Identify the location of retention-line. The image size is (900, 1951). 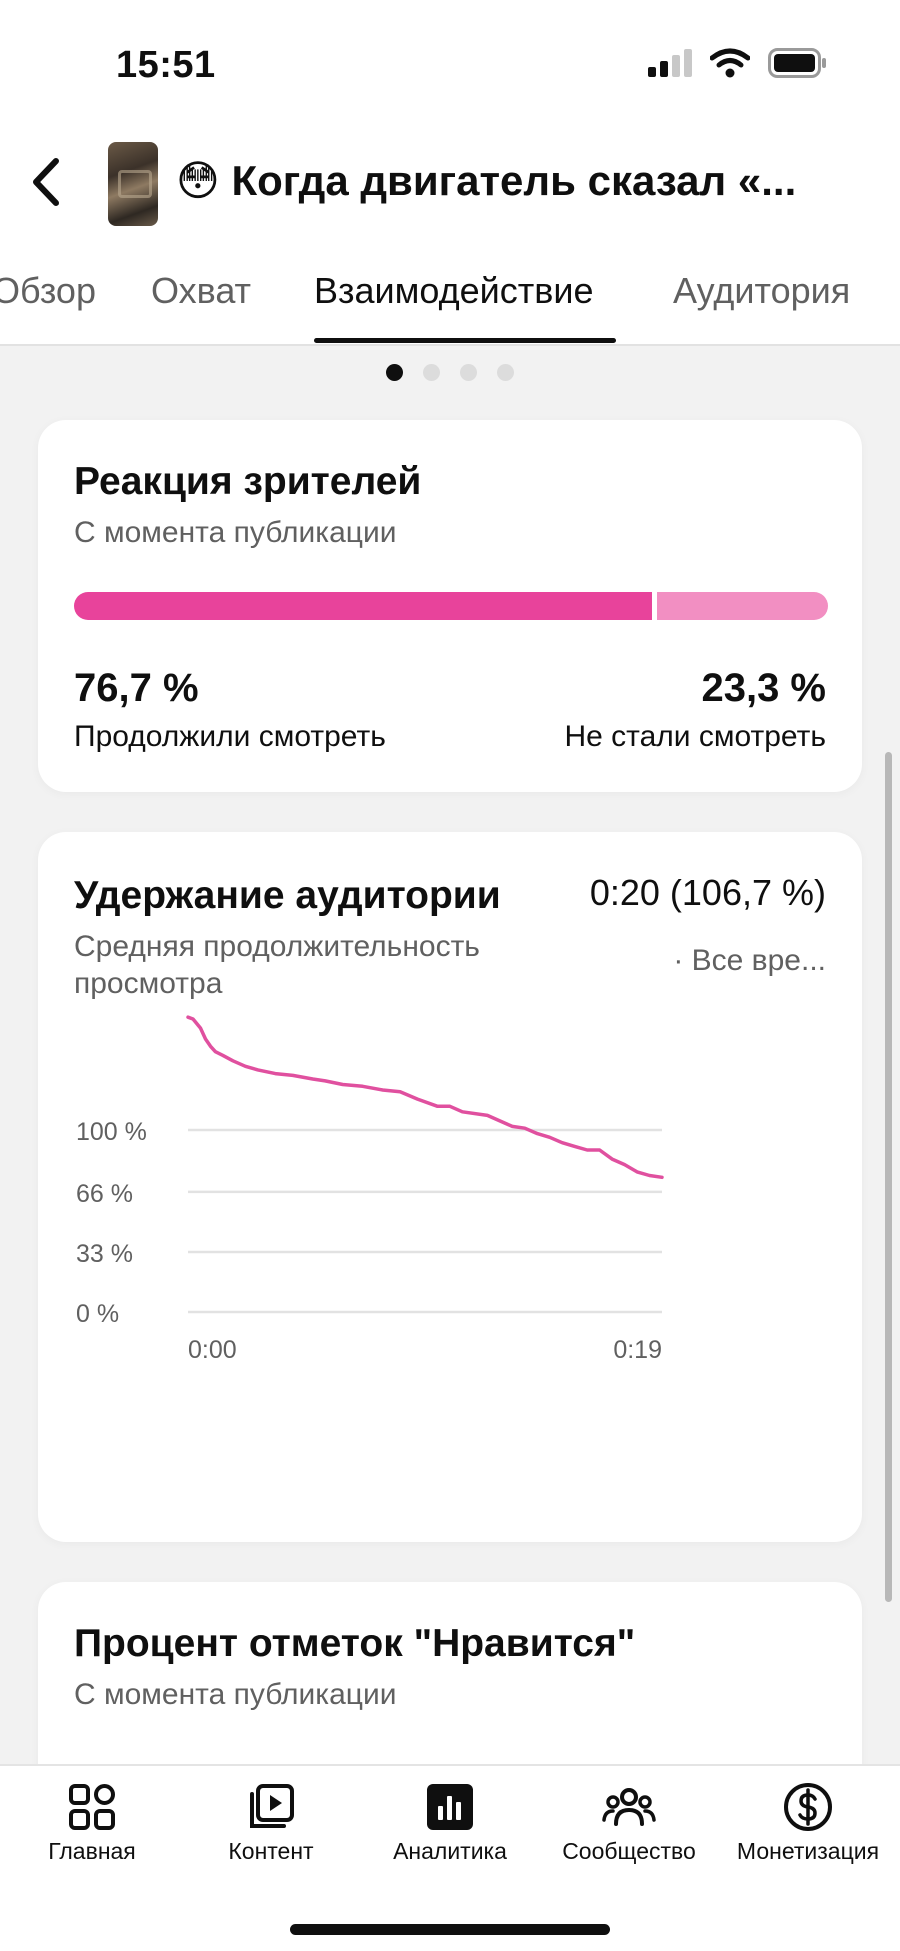
(425, 1097).